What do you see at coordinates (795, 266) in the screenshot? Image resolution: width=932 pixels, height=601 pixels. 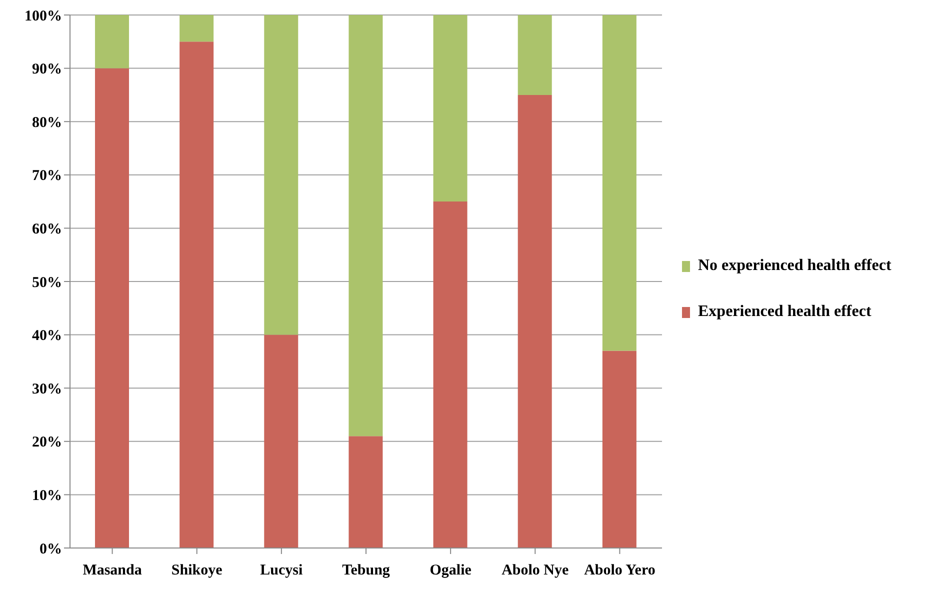 I see `legend-label: No experienced health effect` at bounding box center [795, 266].